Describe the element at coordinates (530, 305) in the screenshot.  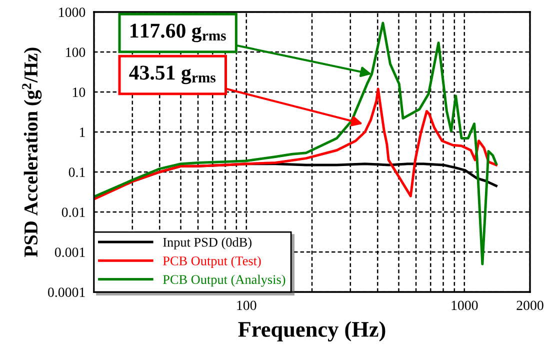
I see `x-tick-label: 2000` at that location.